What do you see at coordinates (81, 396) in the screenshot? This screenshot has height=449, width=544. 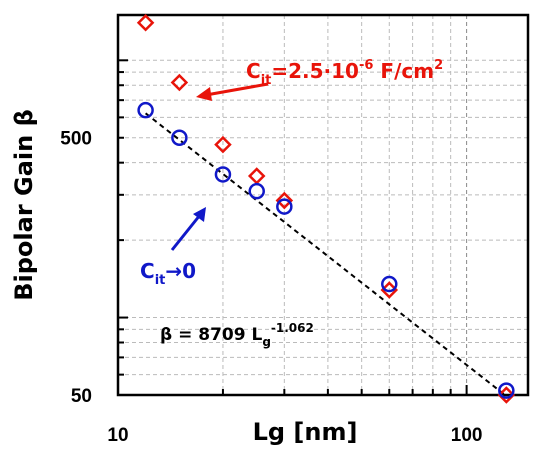 I see `y-tick-label: 50` at bounding box center [81, 396].